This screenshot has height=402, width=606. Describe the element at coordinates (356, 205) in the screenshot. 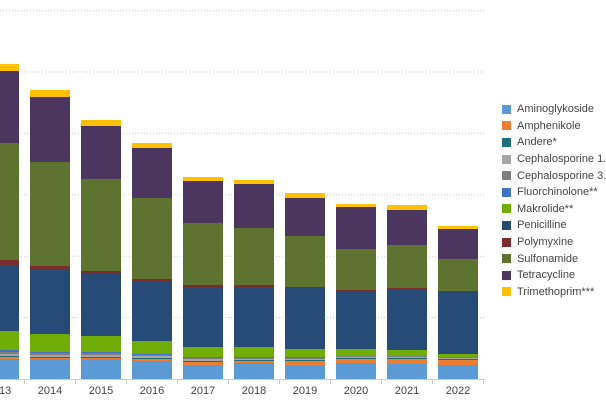

I see `bar-segment-trimethoprim-2020` at that location.